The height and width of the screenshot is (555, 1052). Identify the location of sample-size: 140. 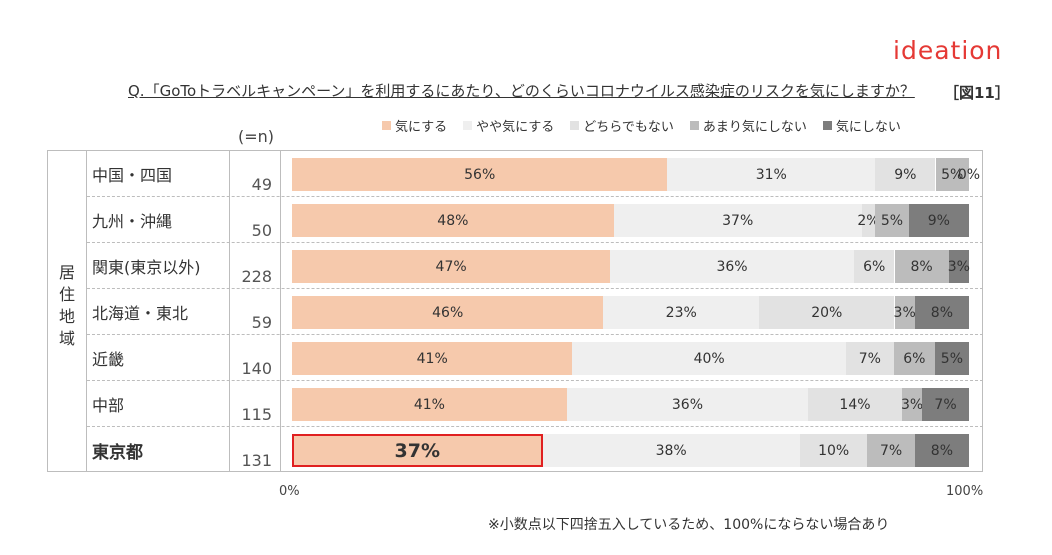
(256, 368).